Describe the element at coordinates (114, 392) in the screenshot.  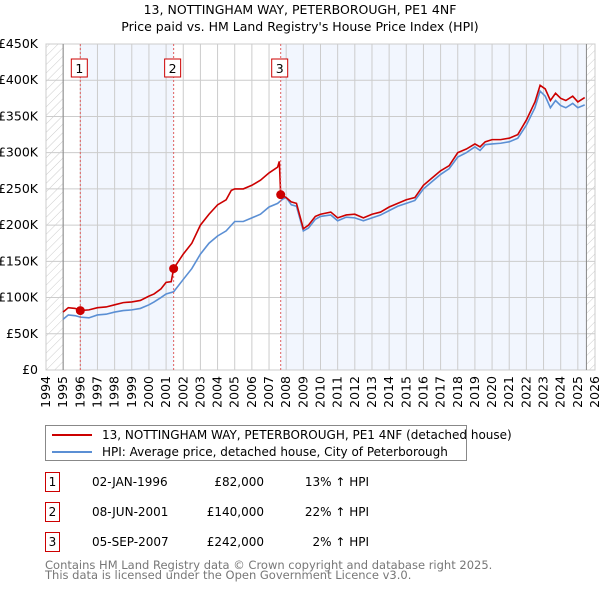
I see `x-tick-label: 1998` at that location.